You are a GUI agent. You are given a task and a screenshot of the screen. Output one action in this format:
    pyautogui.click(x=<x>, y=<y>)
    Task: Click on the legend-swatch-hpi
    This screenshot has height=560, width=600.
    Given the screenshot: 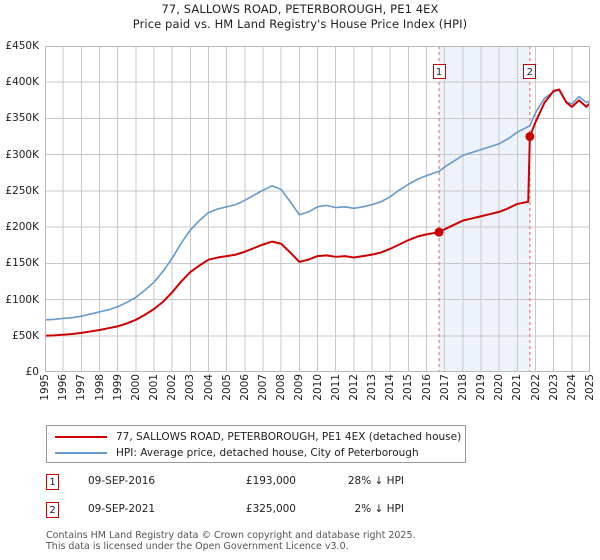 What is the action you would take?
    pyautogui.click(x=81, y=453)
    